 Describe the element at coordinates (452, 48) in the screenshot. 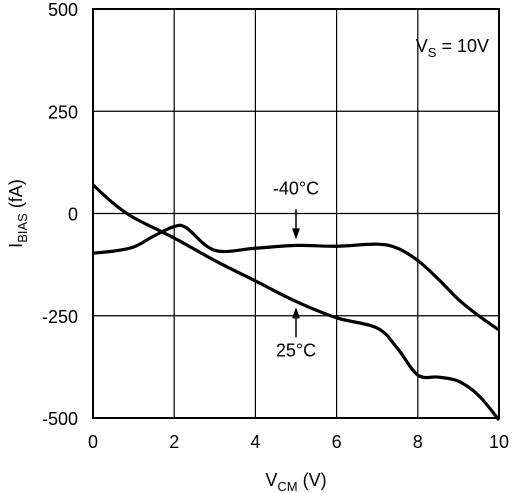

I see `supply-voltage-annotation: VS = 10V` at that location.